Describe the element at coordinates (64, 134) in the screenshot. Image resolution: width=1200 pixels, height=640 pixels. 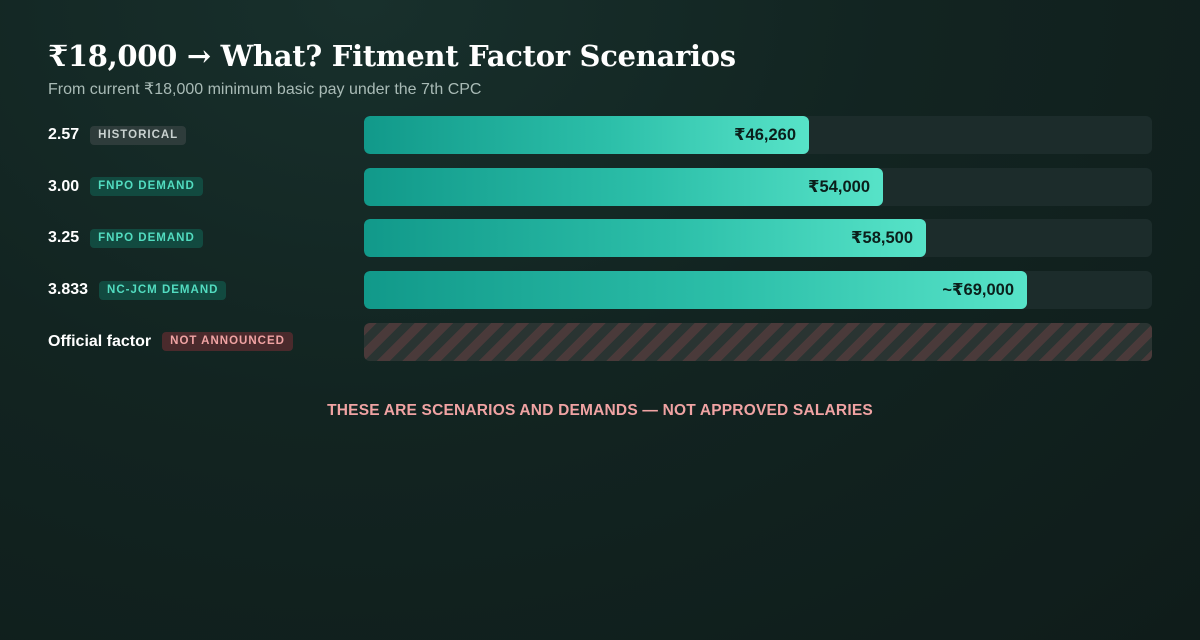
I see `factor-label: 2.57` at that location.